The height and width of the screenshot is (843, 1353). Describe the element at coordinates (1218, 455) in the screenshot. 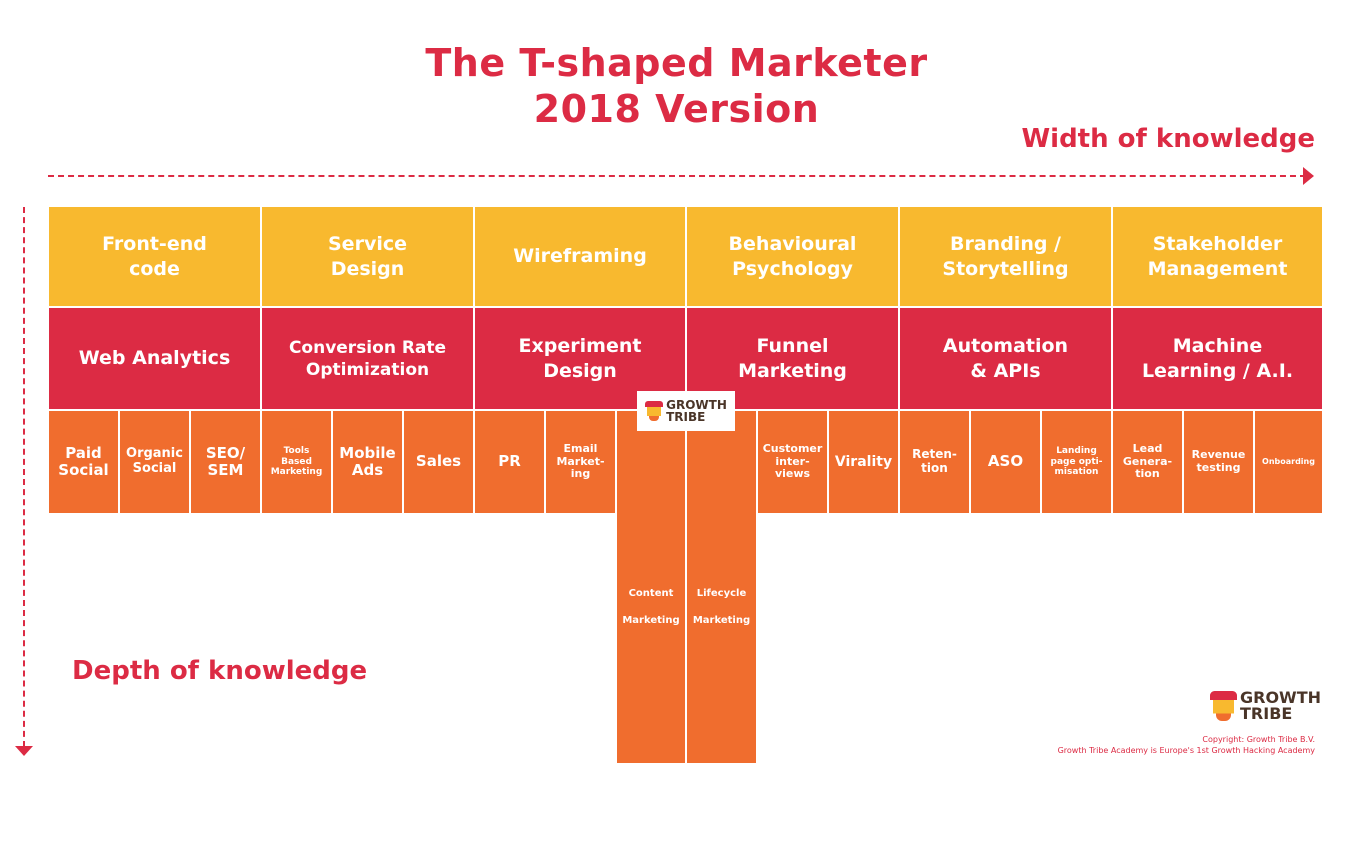

I see `skill-line: Revenue` at that location.